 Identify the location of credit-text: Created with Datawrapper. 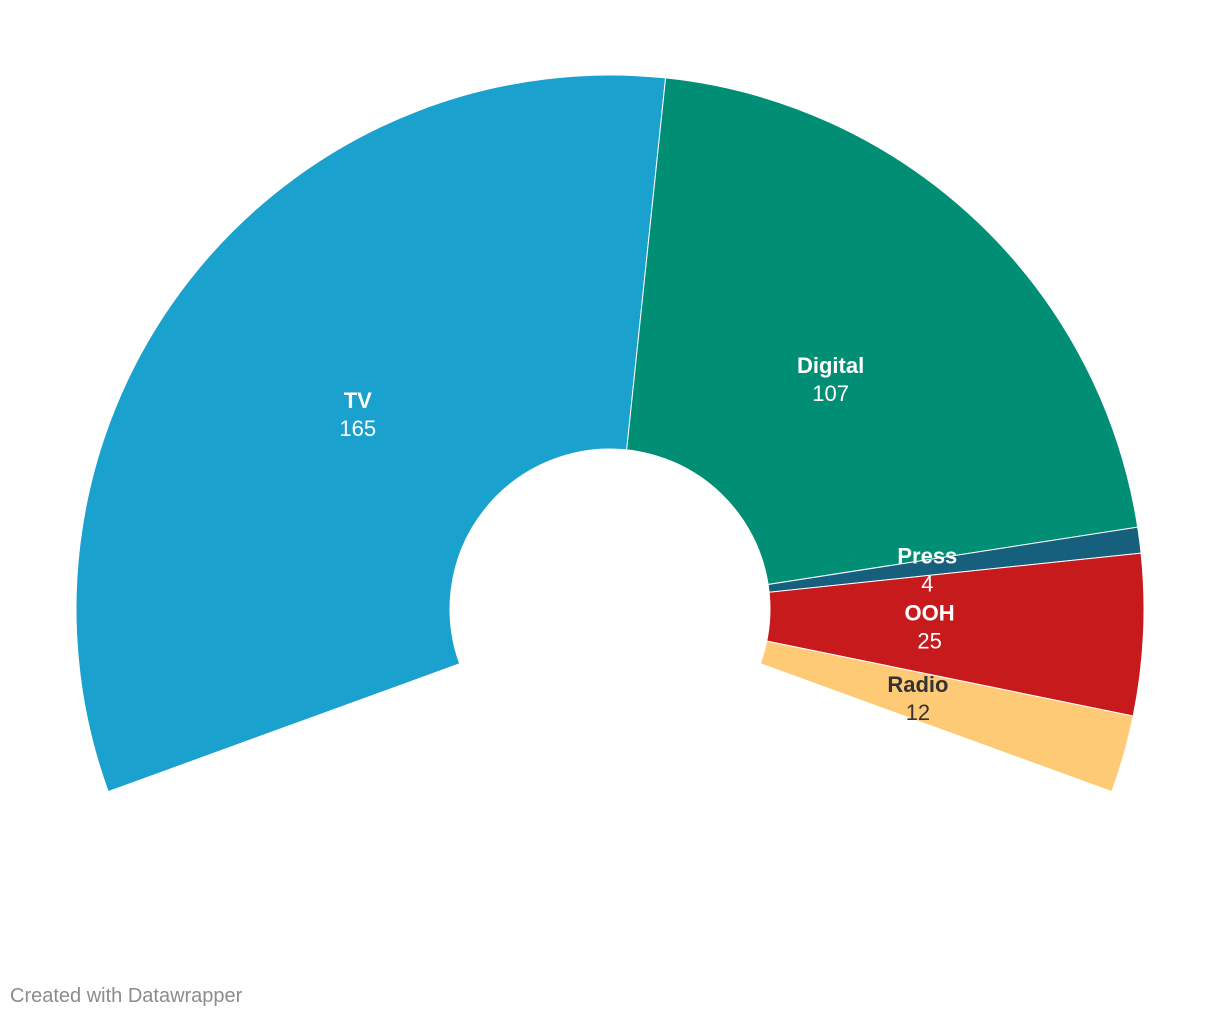
(126, 996).